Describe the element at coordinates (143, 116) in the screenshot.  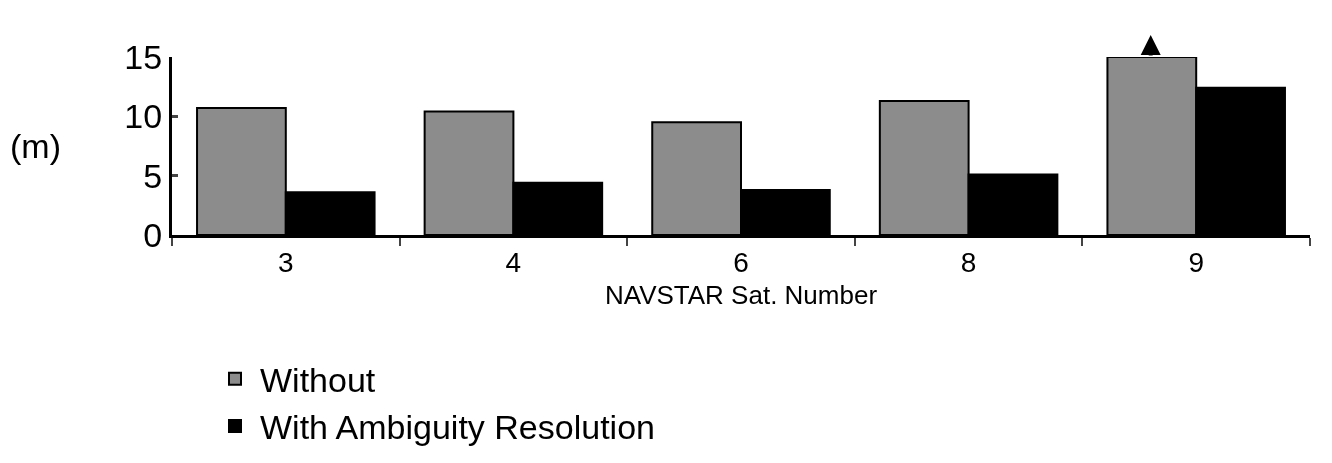
I see `y-tick-label: 10` at that location.